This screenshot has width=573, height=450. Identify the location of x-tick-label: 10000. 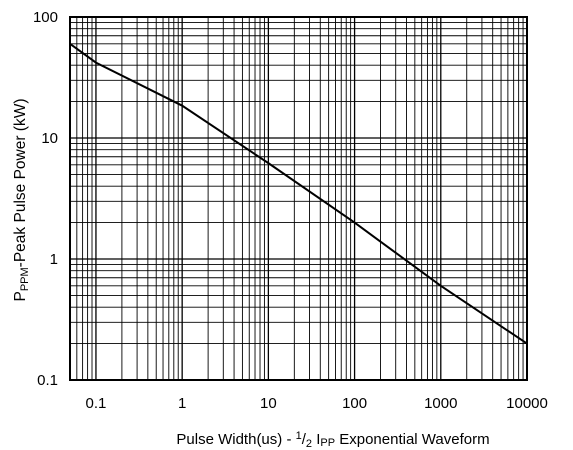
(527, 403).